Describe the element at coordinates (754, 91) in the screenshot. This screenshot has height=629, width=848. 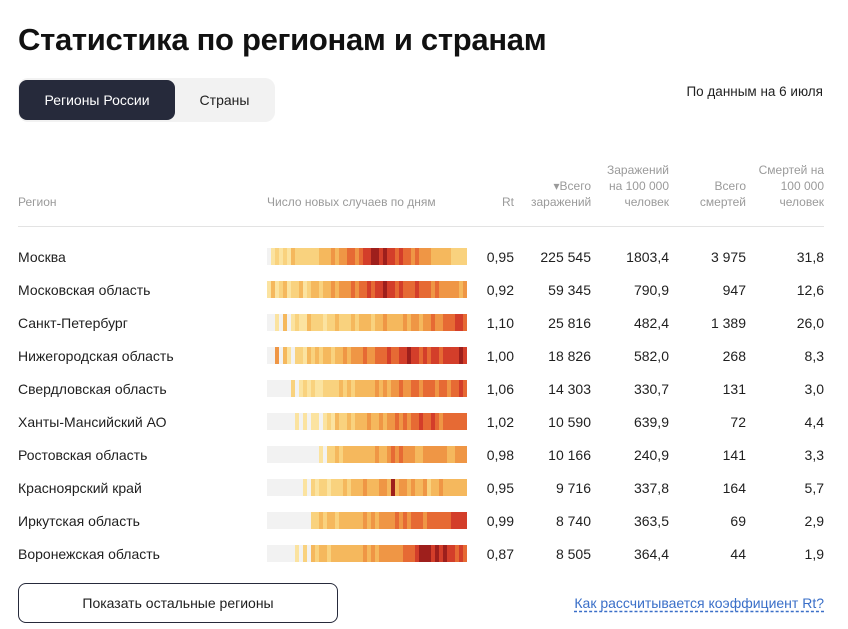
I see `data-date-label: По данным на 6 июля` at that location.